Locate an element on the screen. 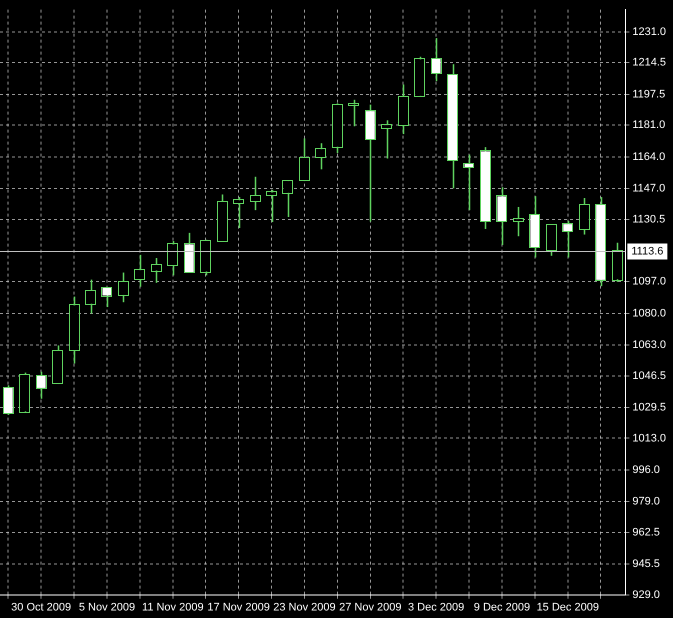  y-tick-label: 1013.0 is located at coordinates (649, 438).